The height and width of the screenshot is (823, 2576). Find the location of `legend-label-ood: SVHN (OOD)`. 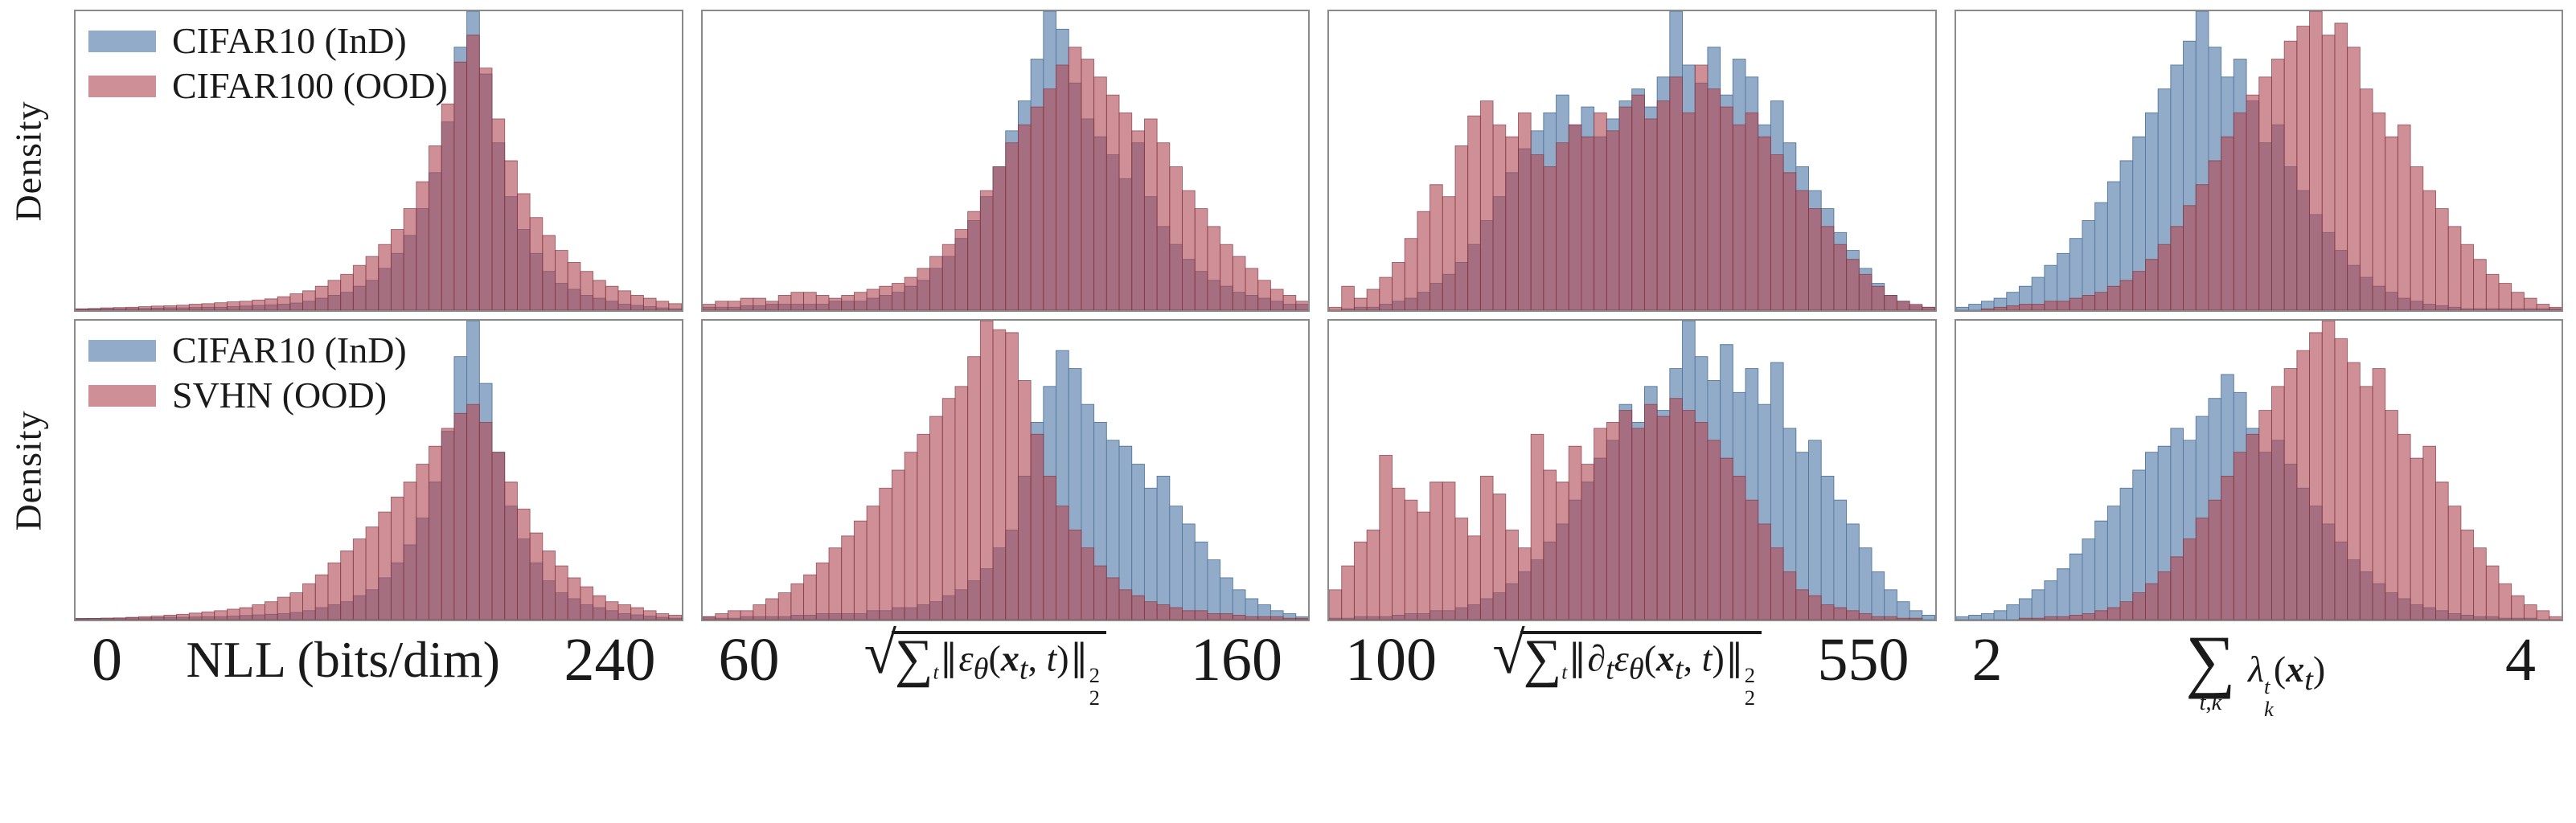

legend-label-ood: SVHN (OOD) is located at coordinates (280, 395).